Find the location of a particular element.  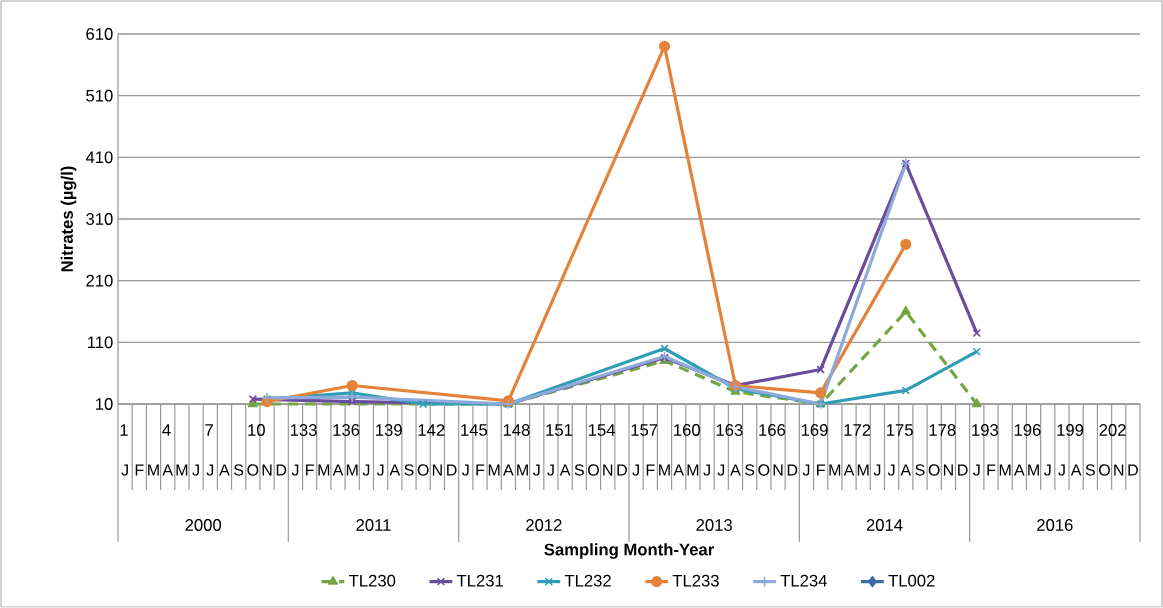

text: 148 is located at coordinates (516, 430).